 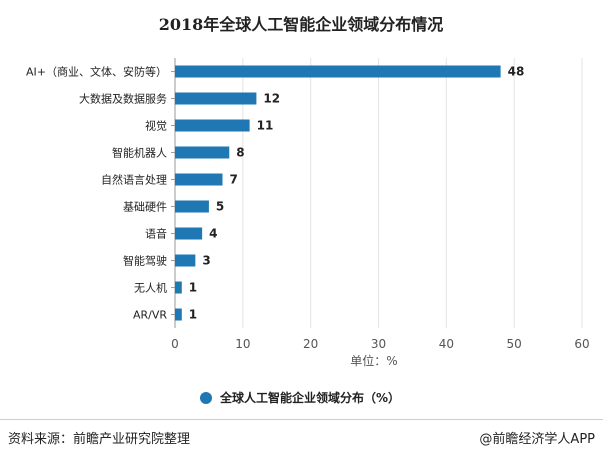 I want to click on y-category-label: 基础硬件, so click(x=145, y=207).